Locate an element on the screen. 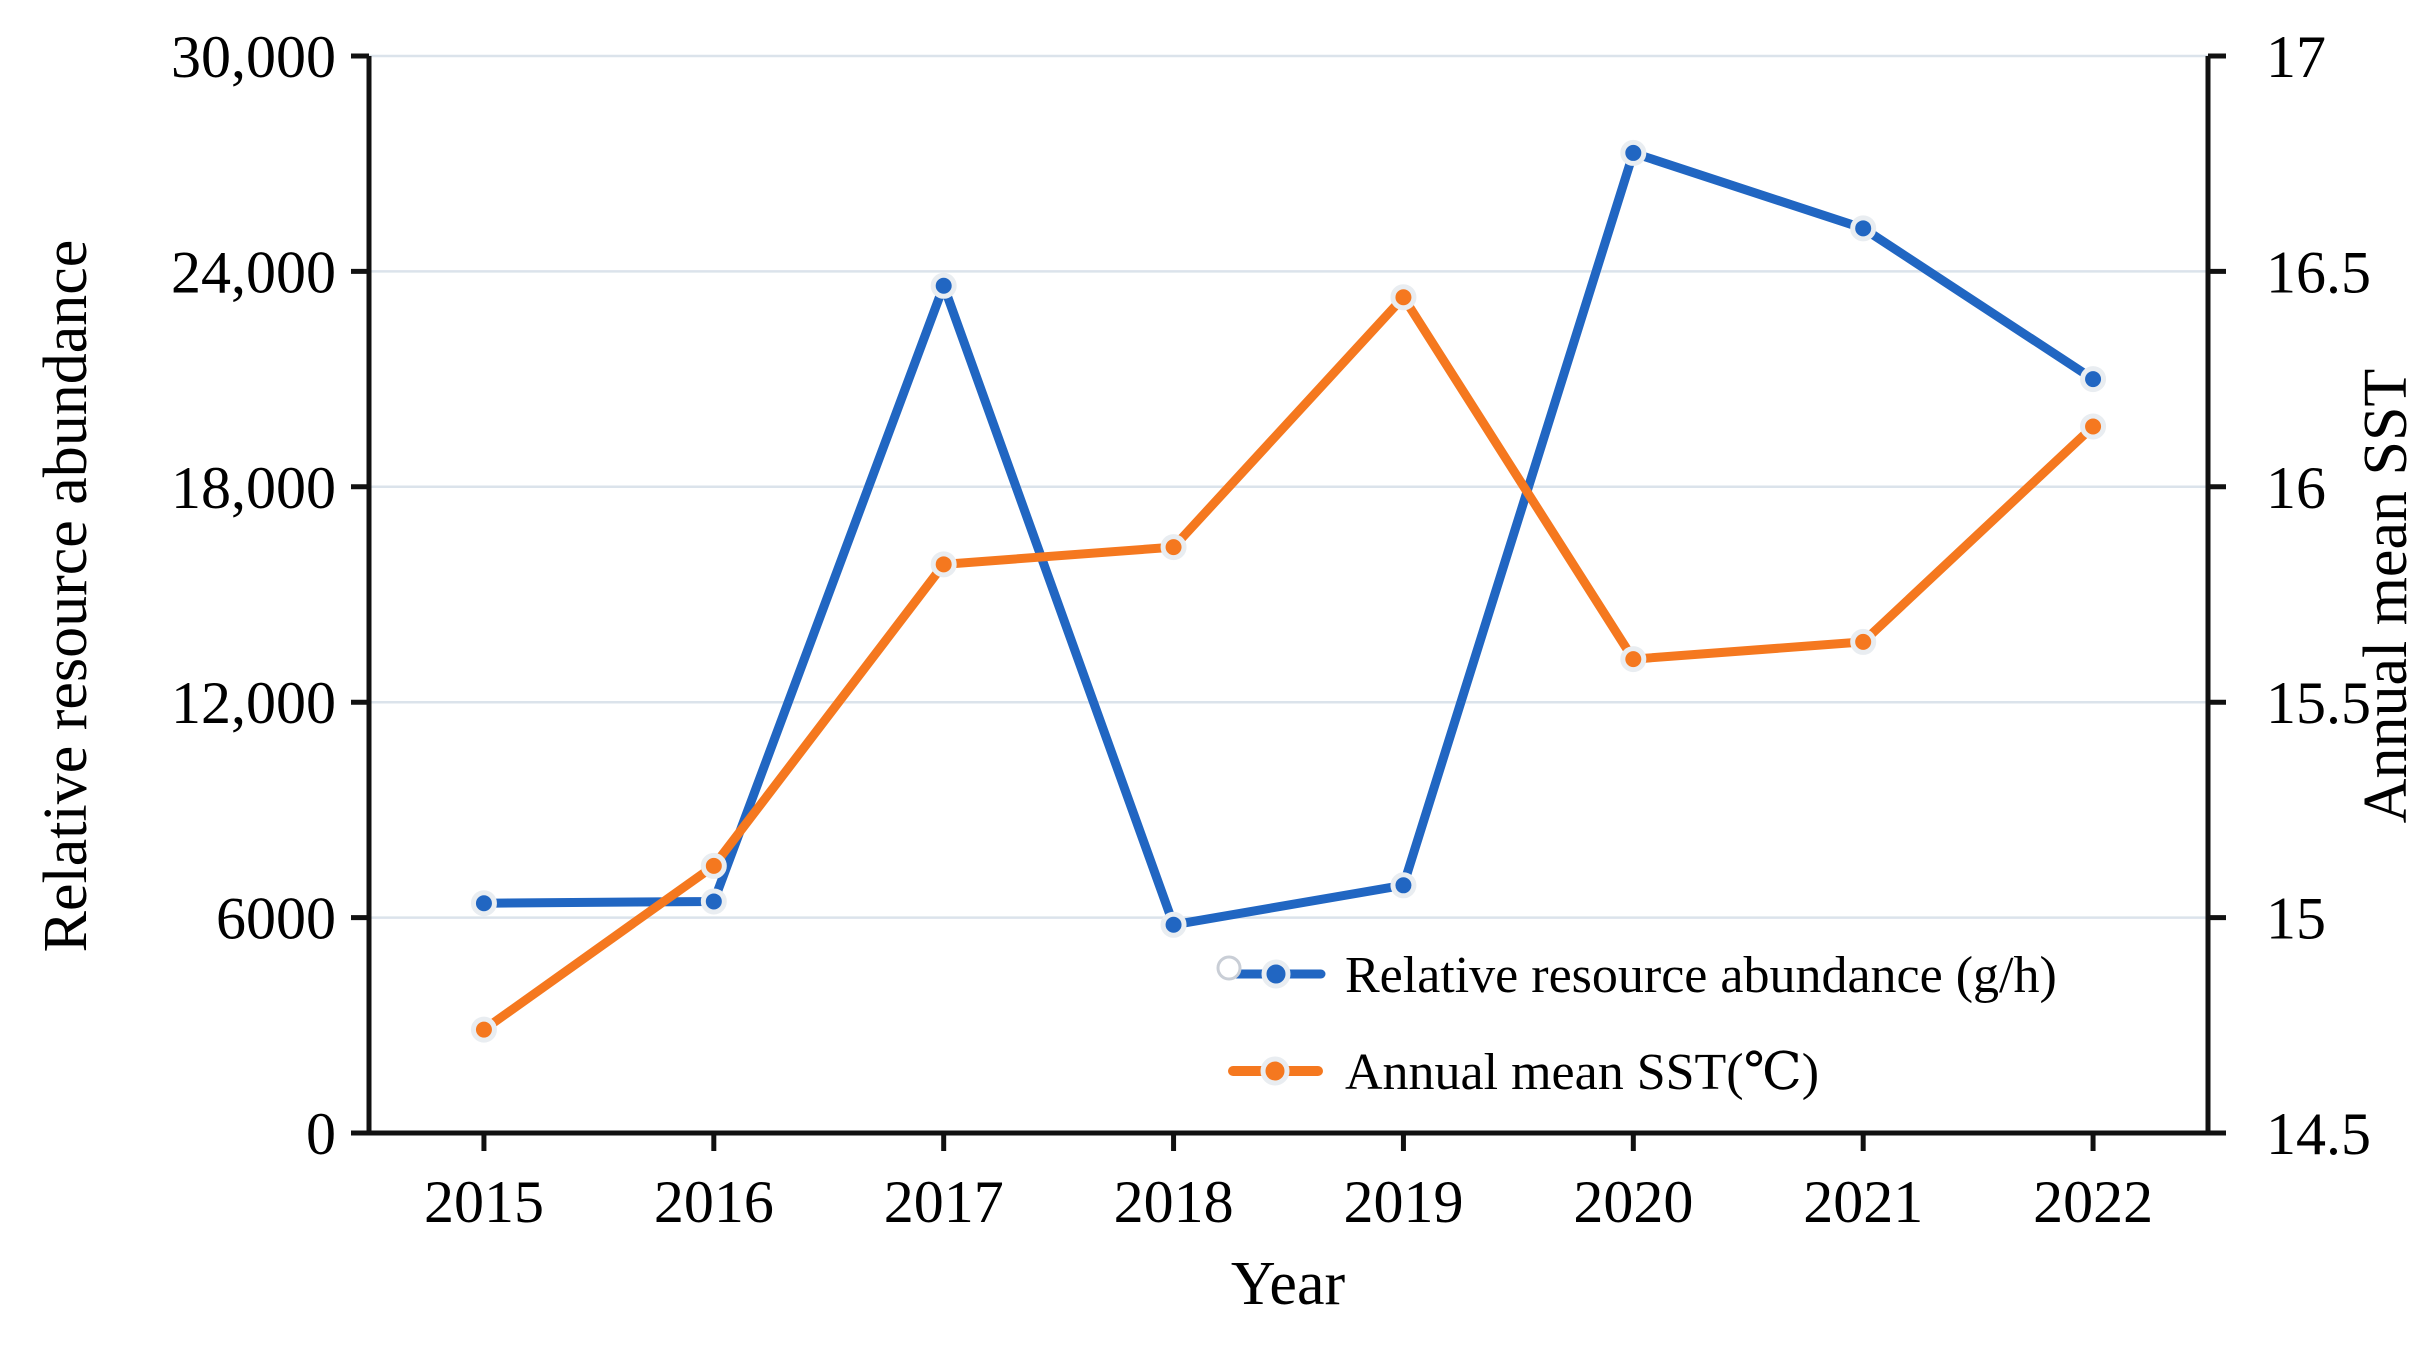 The image size is (2414, 1360). left-tick-label: 6000 is located at coordinates (276, 919).